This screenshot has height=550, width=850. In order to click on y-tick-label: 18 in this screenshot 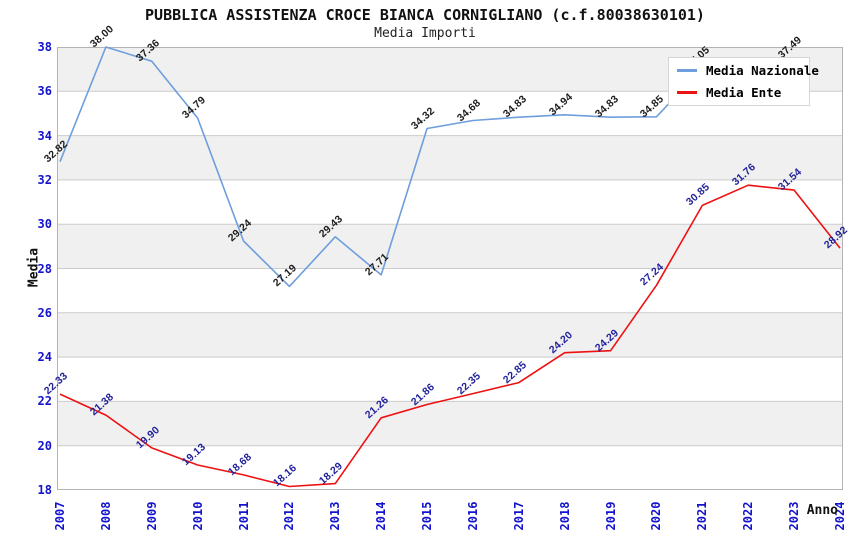, I will do `click(44, 490)`.